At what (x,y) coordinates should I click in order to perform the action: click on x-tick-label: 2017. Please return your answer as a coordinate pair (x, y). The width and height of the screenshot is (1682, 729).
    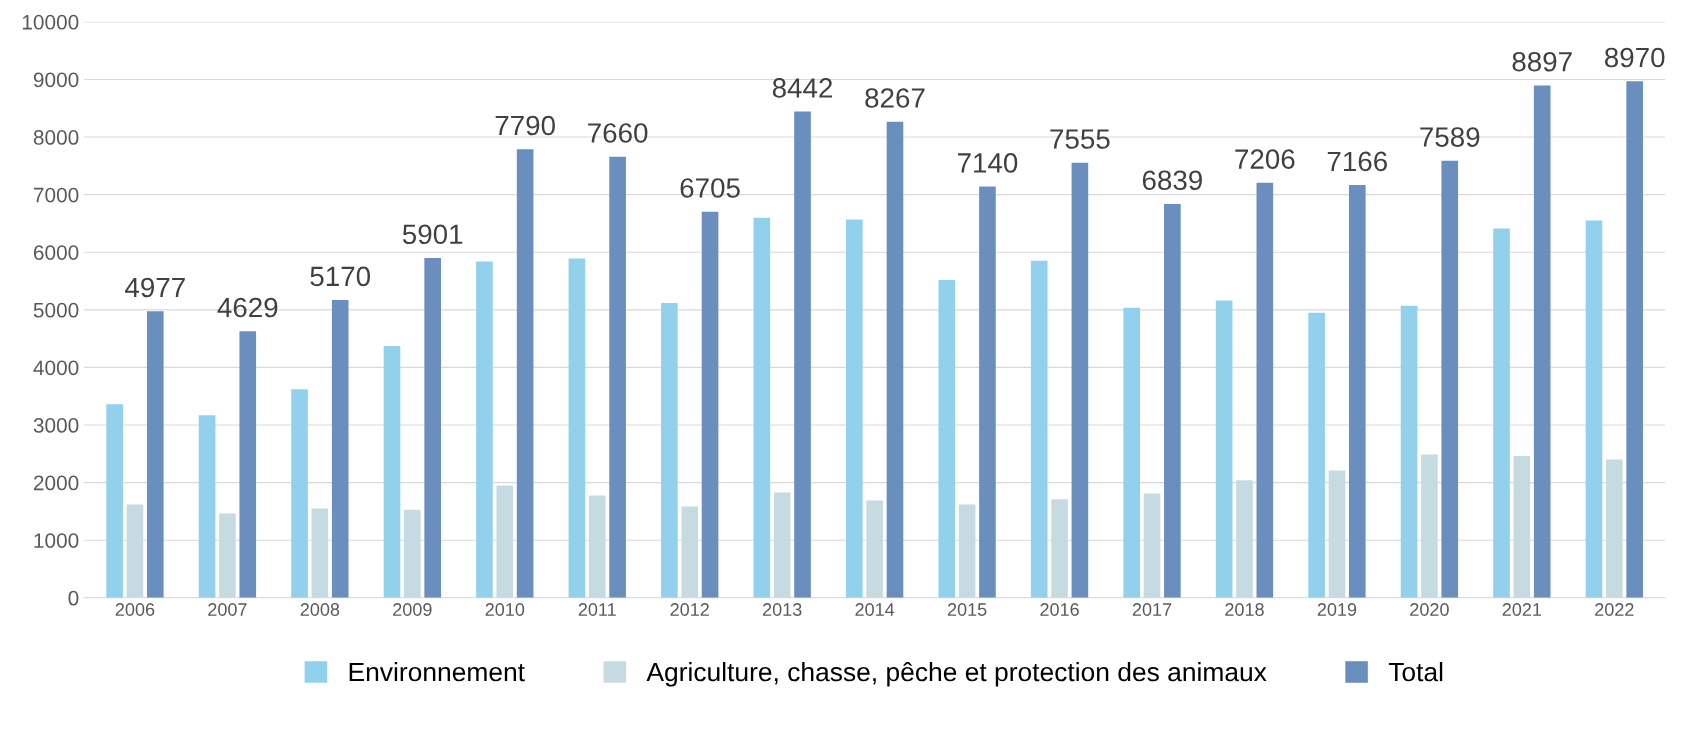
    Looking at the image, I should click on (1152, 609).